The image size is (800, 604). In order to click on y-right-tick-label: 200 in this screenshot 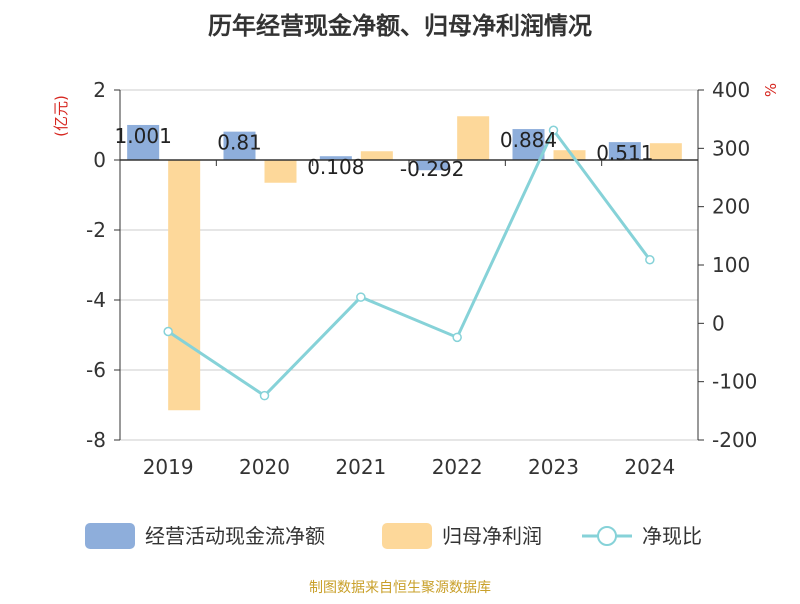, I will do `click(731, 207)`.